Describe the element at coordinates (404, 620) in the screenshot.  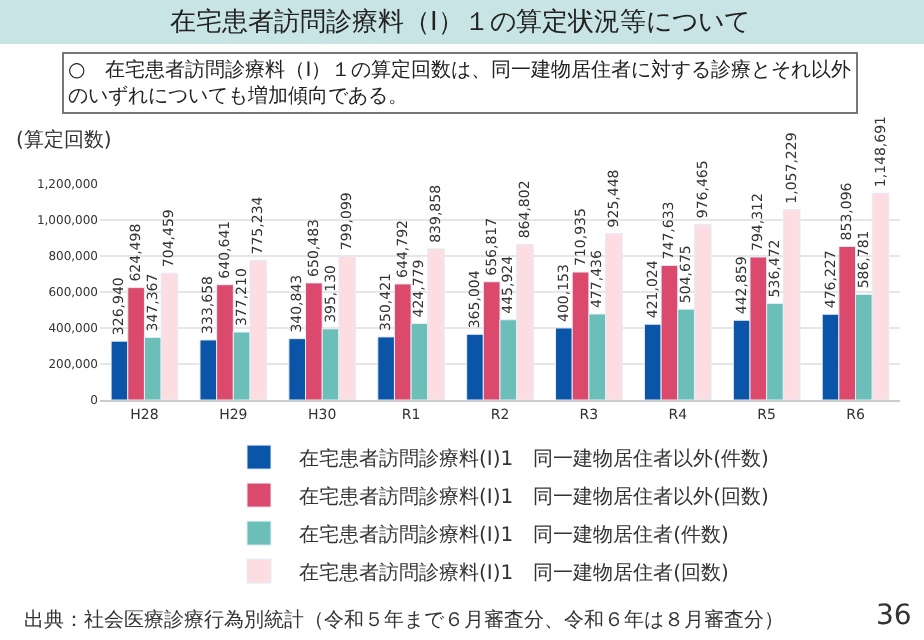
I see `source-note: 出典：社会医療診療行為別統計（令和５年まで６月審査分、令和６年は８月審査分）` at that location.